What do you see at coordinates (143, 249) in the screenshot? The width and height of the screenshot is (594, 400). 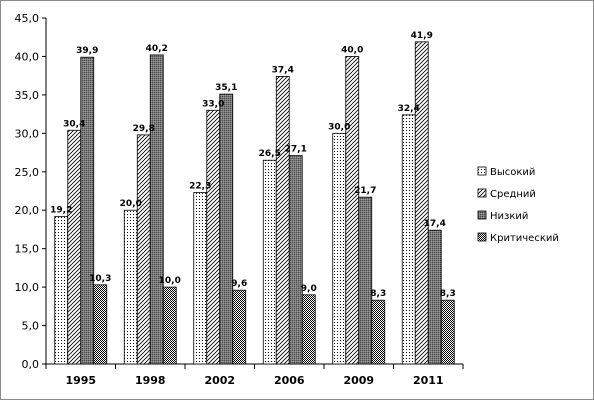 I see `bar-diagonal-1998` at bounding box center [143, 249].